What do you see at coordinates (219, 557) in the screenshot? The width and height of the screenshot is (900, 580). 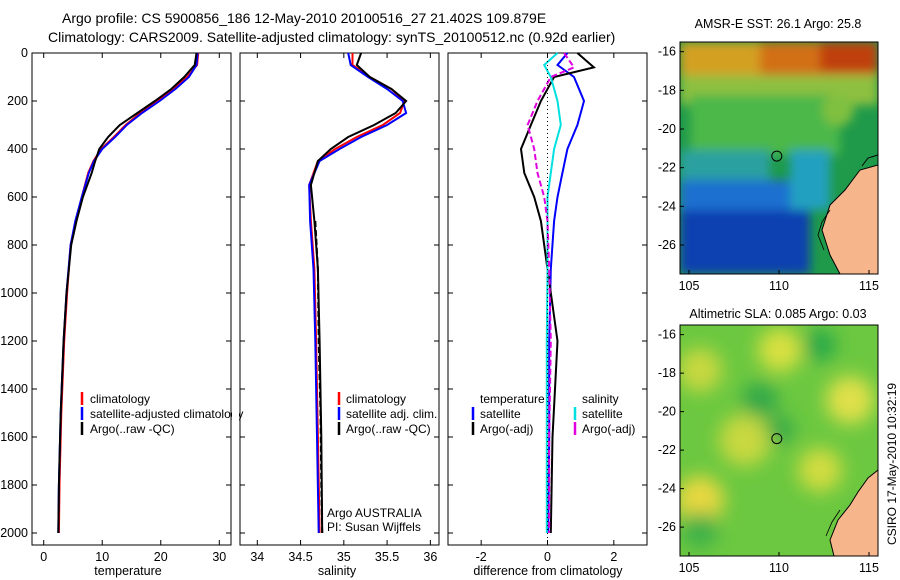 I see `temperature-xtick-label-3: 30` at bounding box center [219, 557].